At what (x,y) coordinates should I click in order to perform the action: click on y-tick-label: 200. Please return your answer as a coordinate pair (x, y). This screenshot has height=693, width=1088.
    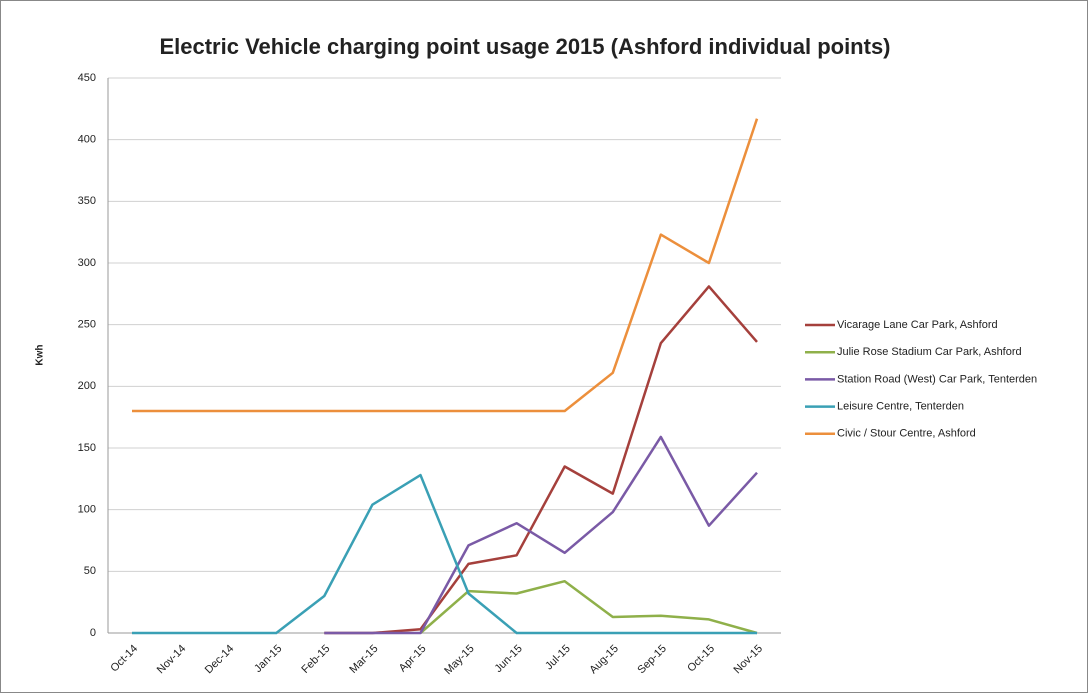
    Looking at the image, I should click on (87, 386).